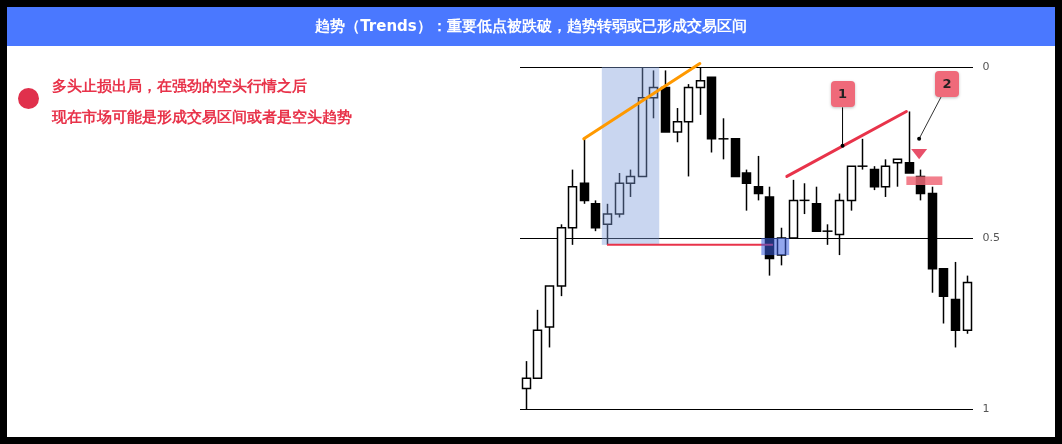 This screenshot has width=1062, height=444. What do you see at coordinates (986, 408) in the screenshot?
I see `y-tick-label: 1` at bounding box center [986, 408].